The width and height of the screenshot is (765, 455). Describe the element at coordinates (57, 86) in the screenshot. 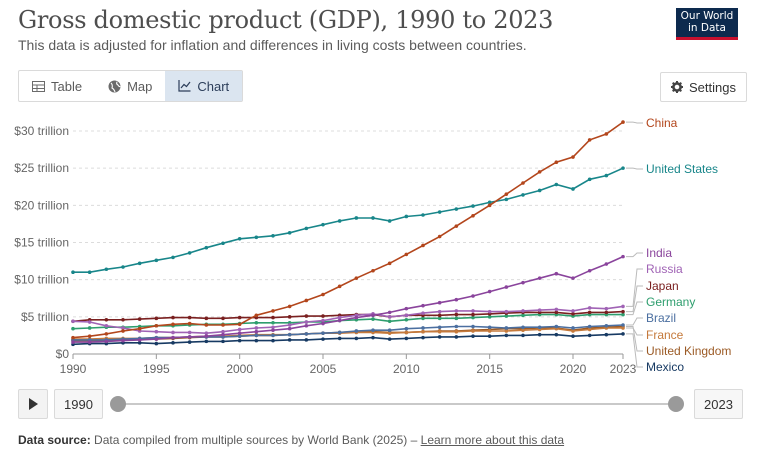

I see `tab-table: Table` at that location.